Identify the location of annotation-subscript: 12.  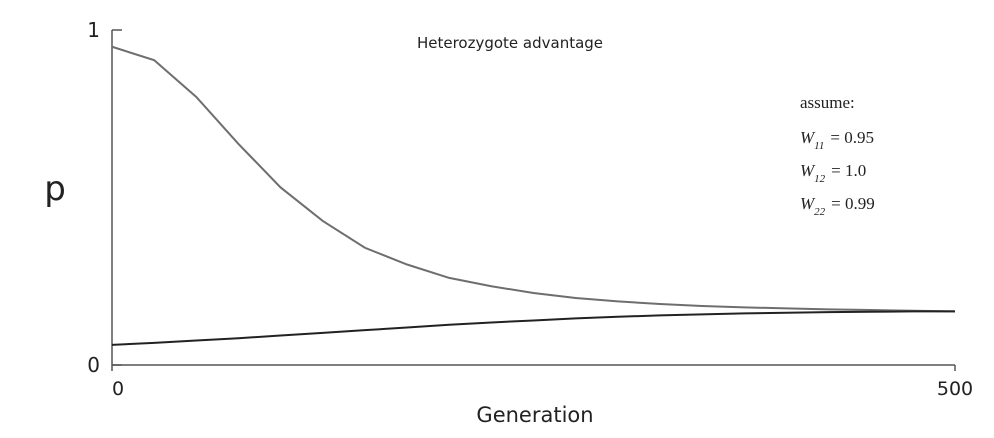
(820, 179).